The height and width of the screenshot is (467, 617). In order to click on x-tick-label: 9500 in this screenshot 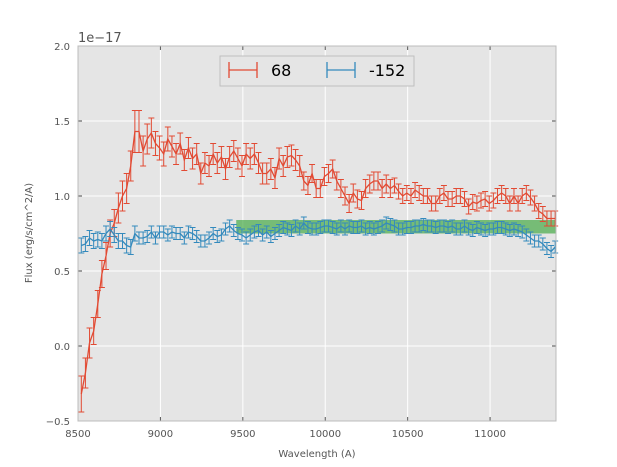, I will do `click(242, 434)`.